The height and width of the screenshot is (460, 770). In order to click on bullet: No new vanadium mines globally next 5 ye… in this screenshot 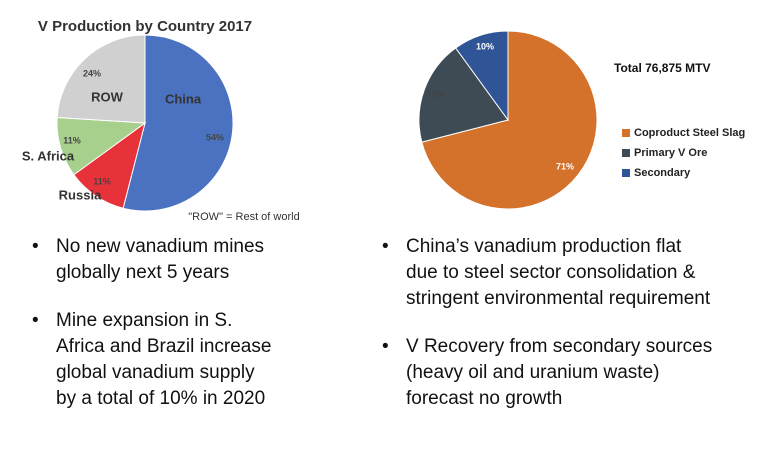, I will do `click(153, 260)`.